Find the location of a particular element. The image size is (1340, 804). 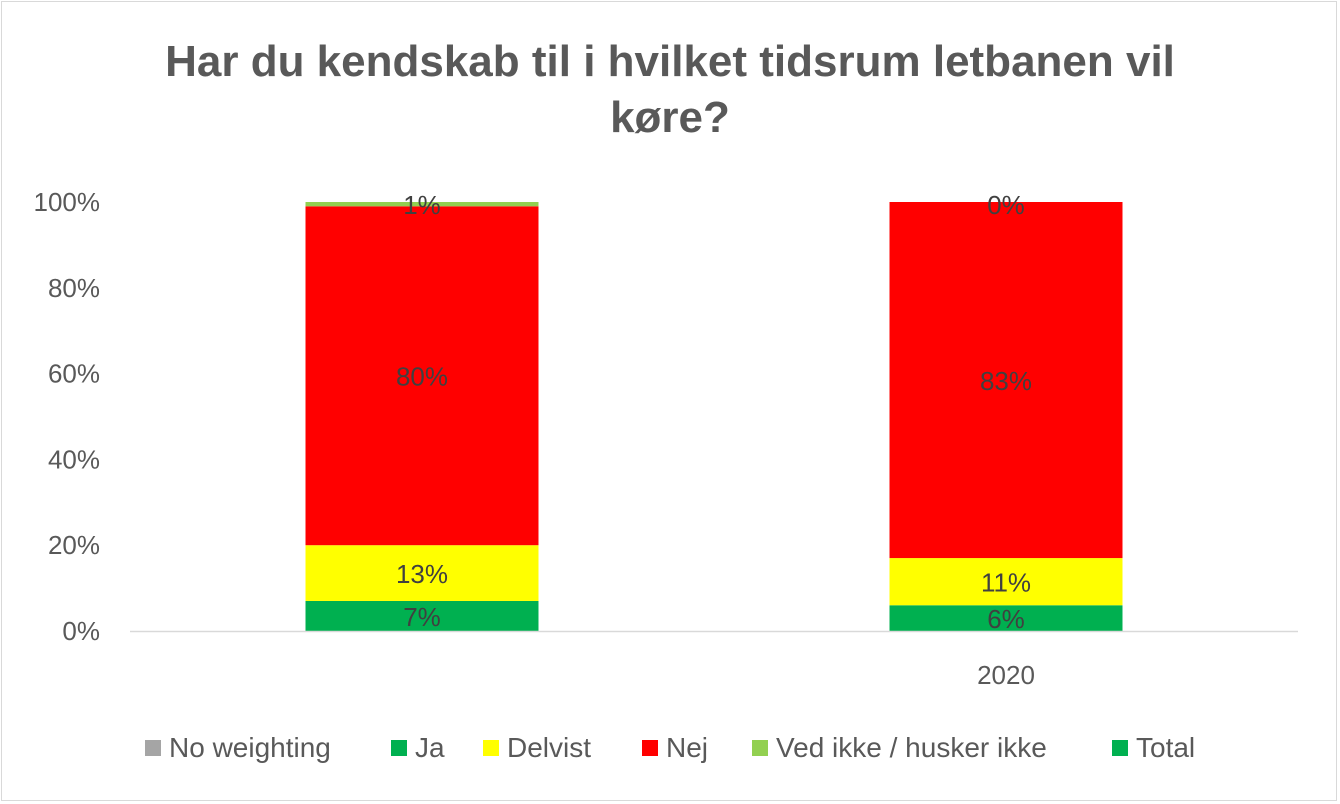

legend-item: Nej is located at coordinates (675, 748).